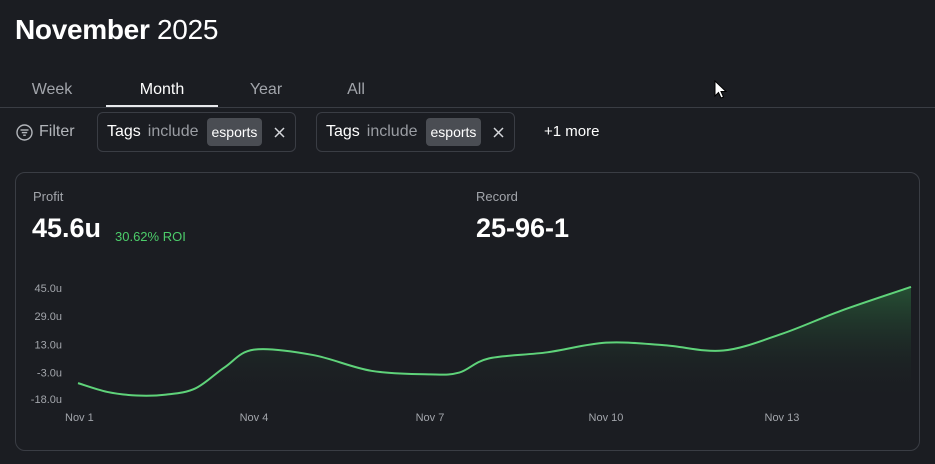  Describe the element at coordinates (82, 29) in the screenshot. I see `title-month: November` at that location.